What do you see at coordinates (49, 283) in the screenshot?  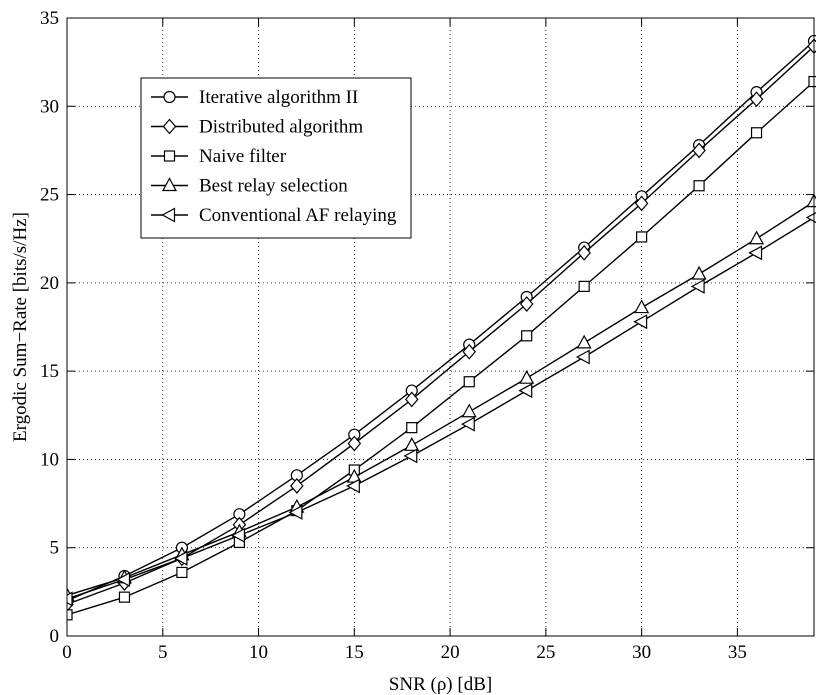 I see `y-tick-label: 20` at bounding box center [49, 283].